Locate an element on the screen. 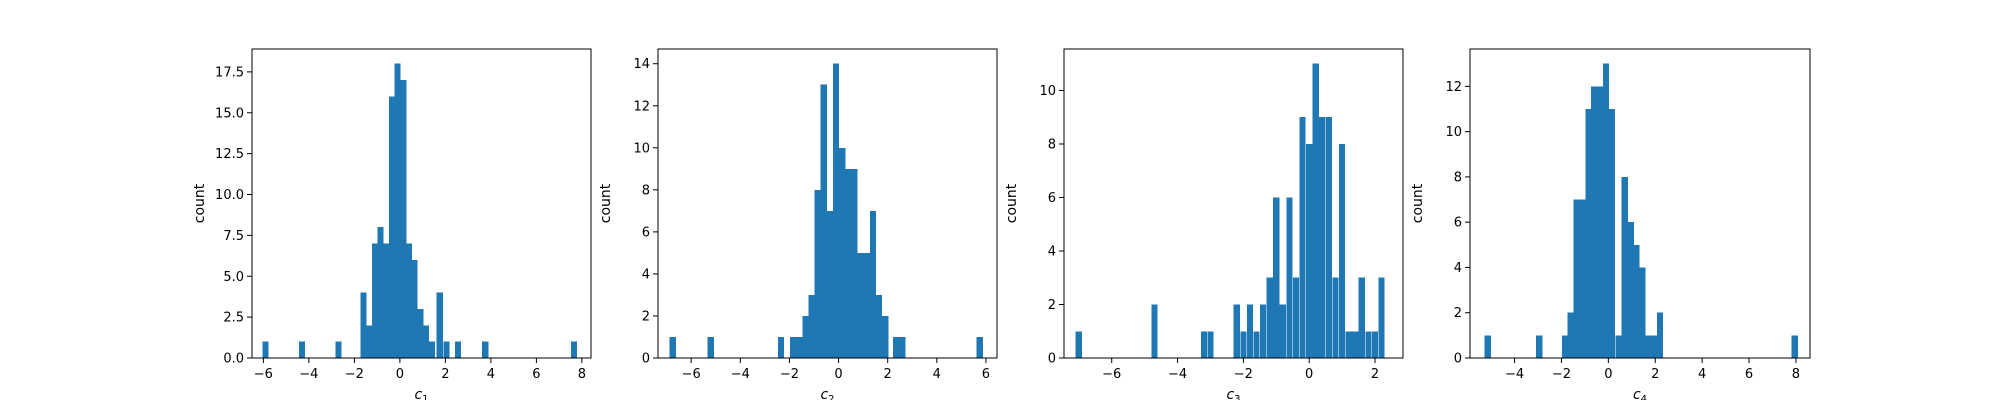  y-axis: 0.0 2.5 5.0 7.5 10.0 12.5 15.0 17.5 is located at coordinates (233, 216).